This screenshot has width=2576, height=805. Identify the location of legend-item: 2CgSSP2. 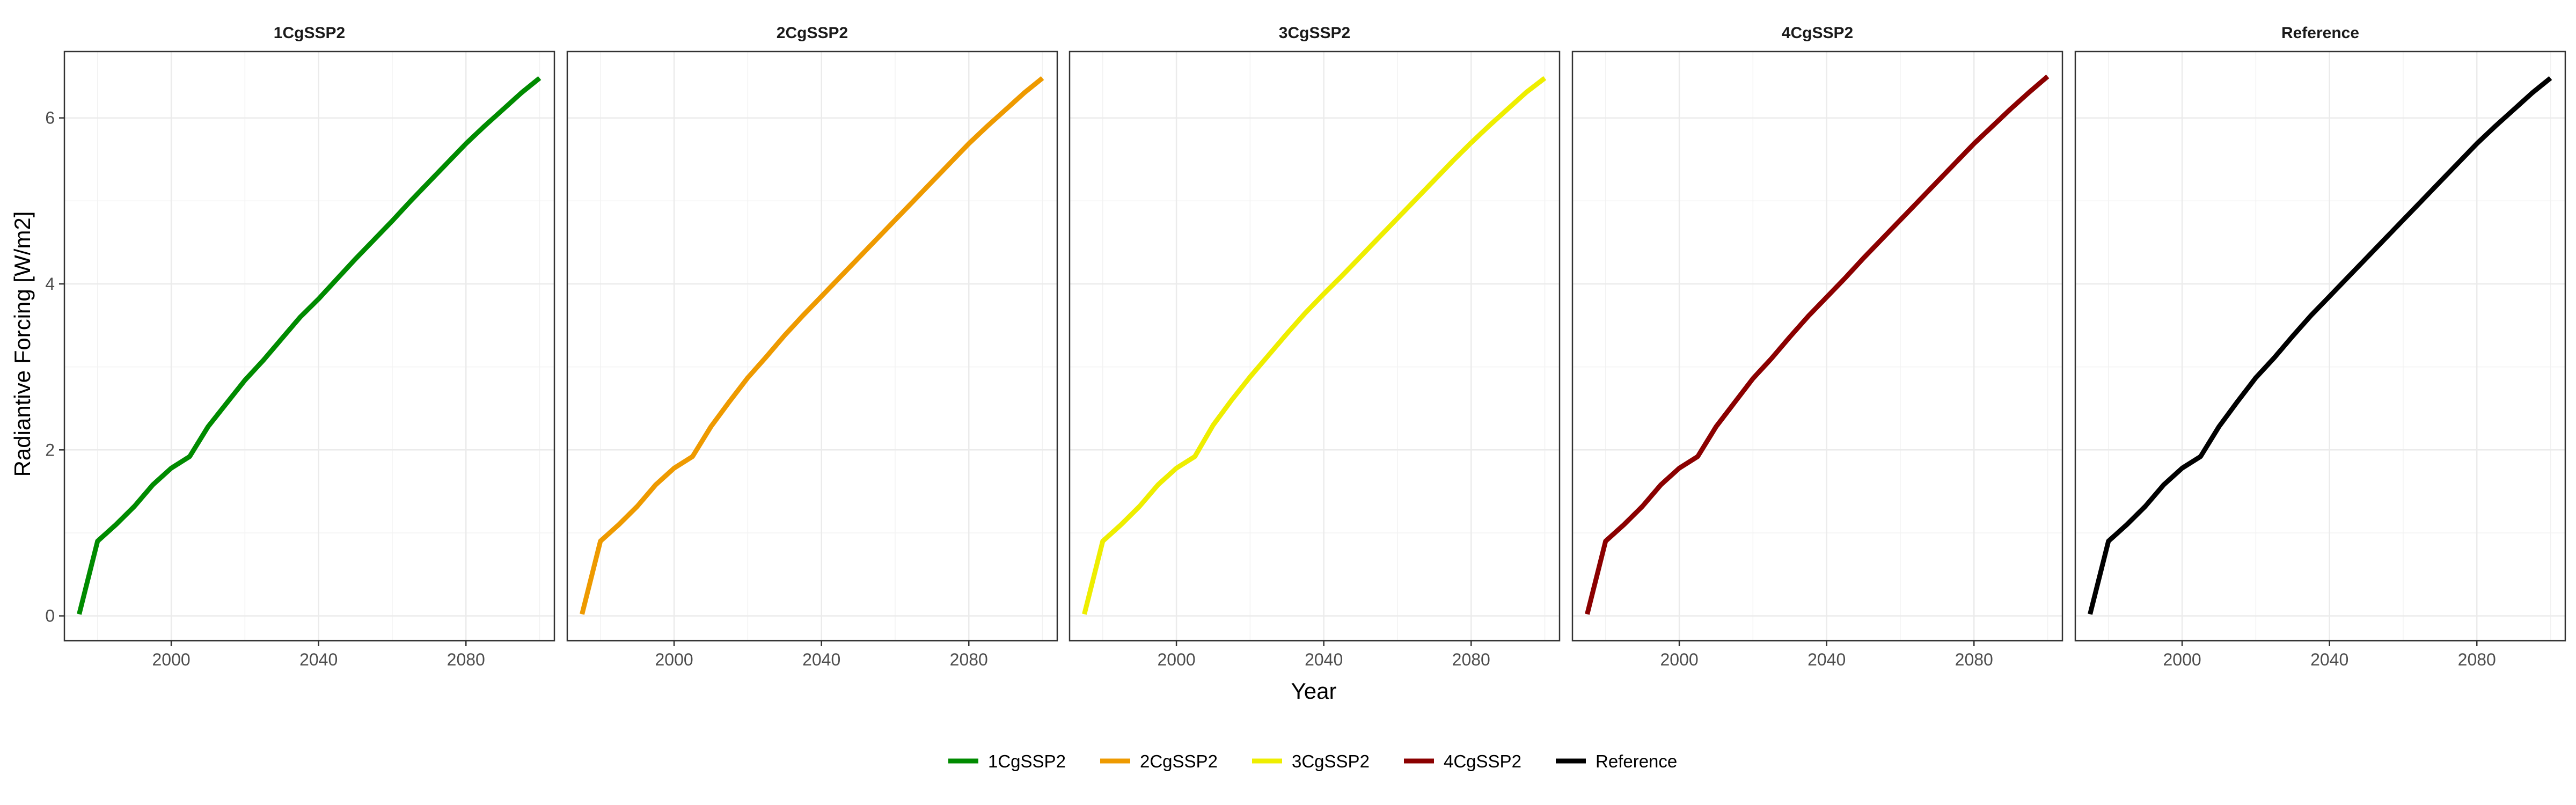
(1159, 761).